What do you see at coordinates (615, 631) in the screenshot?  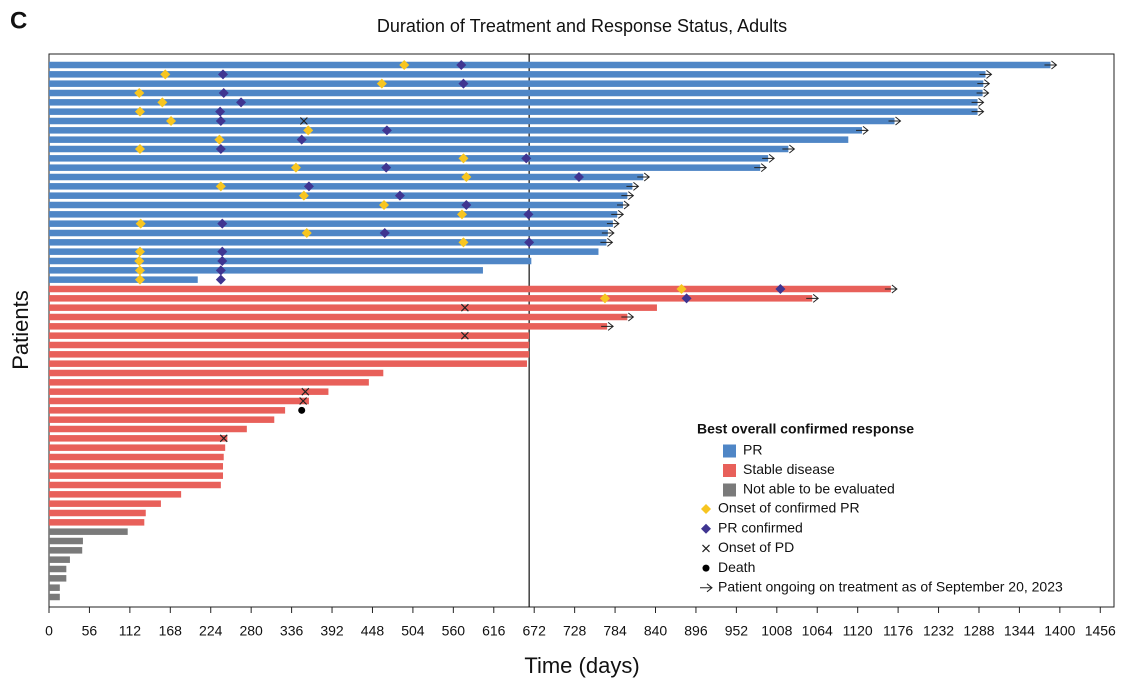 I see `x-tick-label: 784` at bounding box center [615, 631].